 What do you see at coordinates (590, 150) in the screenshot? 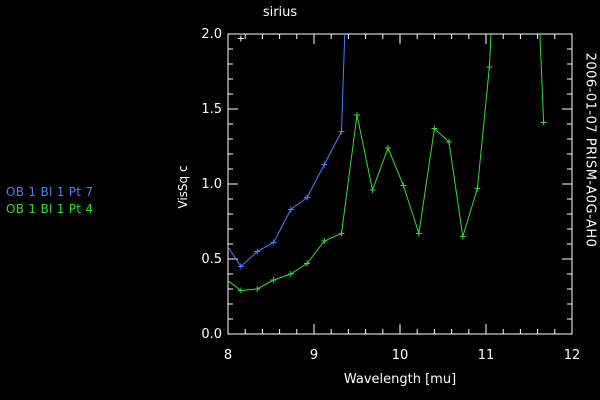
I see `side-label: 2006-01-07 PRISM-A0G-AH0` at bounding box center [590, 150].